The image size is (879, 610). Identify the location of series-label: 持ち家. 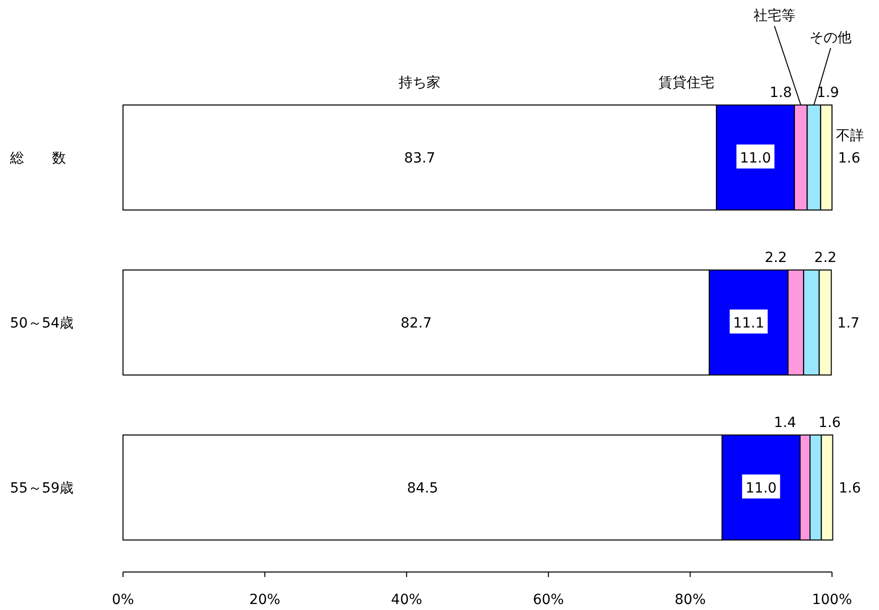
(419, 83).